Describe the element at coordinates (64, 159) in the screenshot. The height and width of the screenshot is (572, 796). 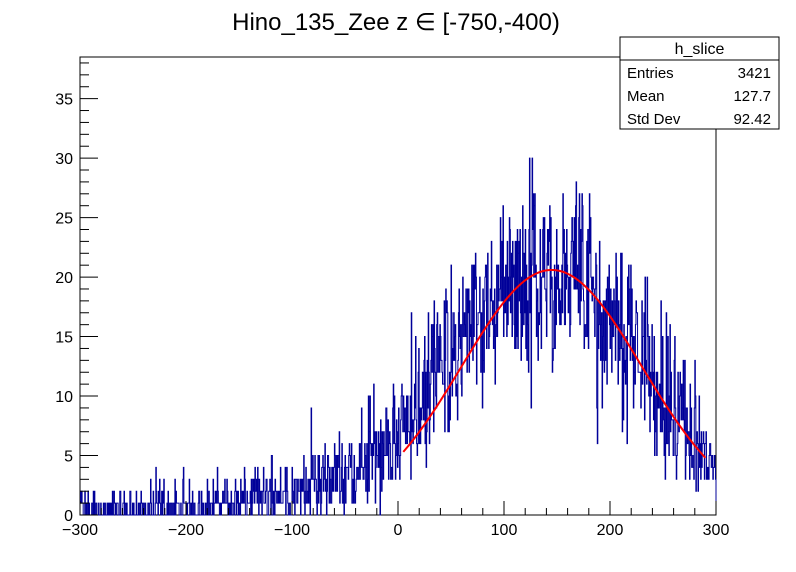
I see `y-tick-label: 30` at that location.